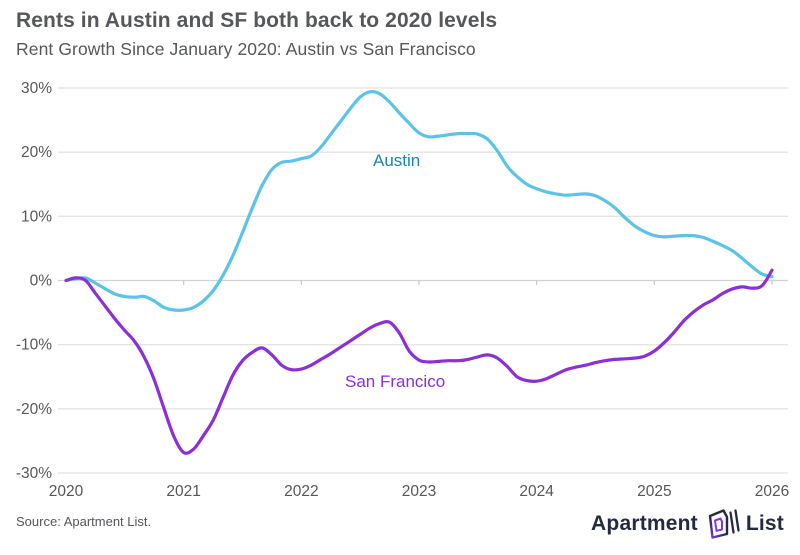 The height and width of the screenshot is (555, 800). I want to click on y-tick-label: 0%, so click(41, 281).